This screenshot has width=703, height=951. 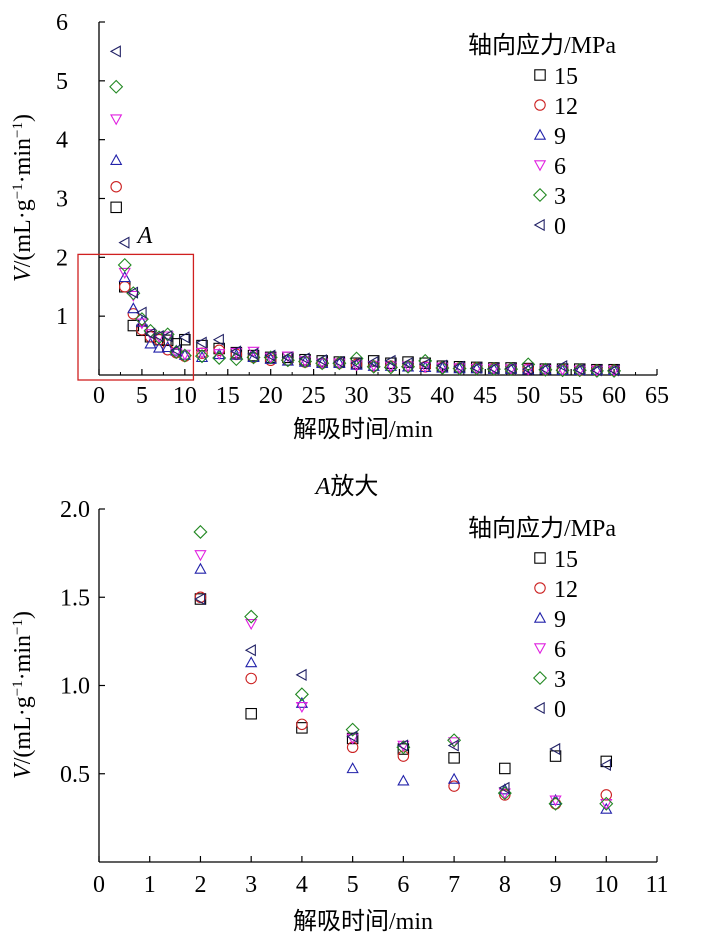 What do you see at coordinates (314, 396) in the screenshot?
I see `x-tick-label: 25` at bounding box center [314, 396].